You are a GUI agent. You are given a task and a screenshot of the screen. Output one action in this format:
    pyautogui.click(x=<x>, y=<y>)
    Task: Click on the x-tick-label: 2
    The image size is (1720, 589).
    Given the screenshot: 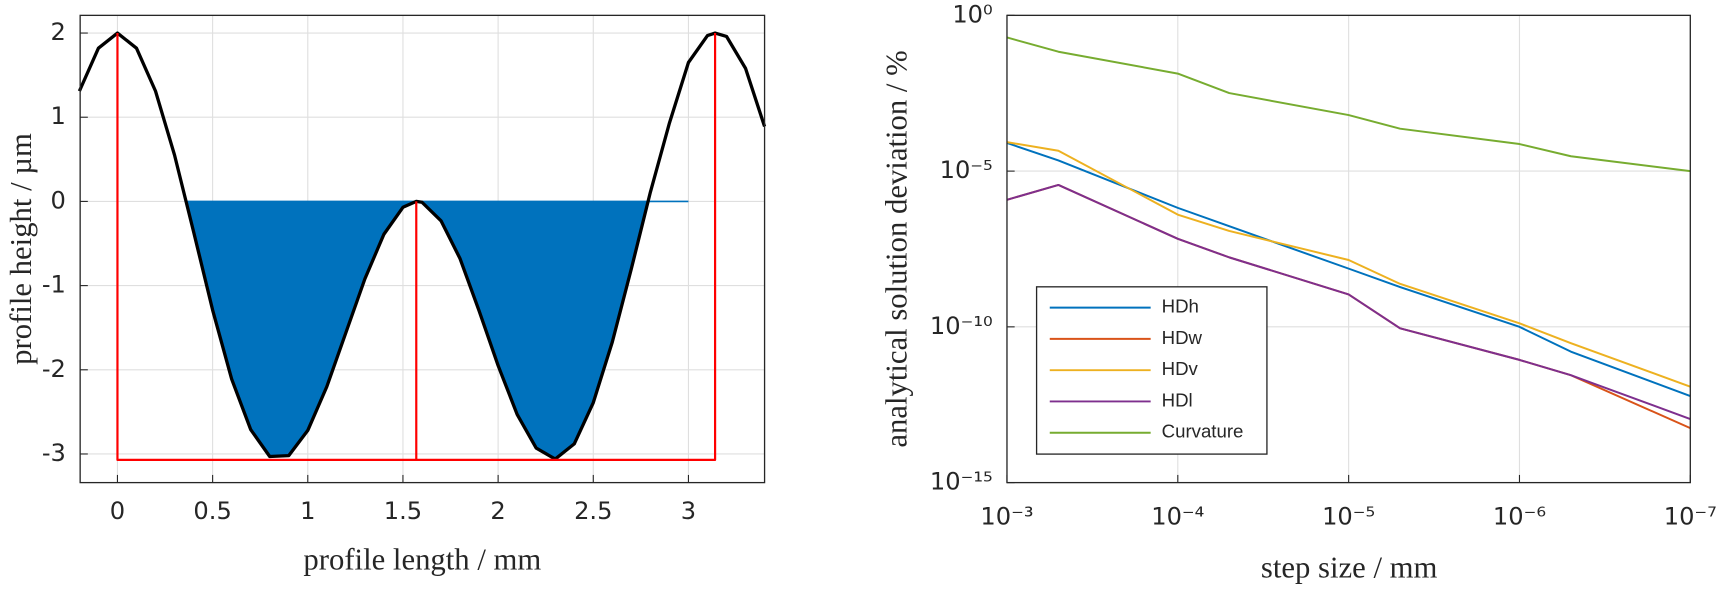 What is the action you would take?
    pyautogui.click(x=497, y=511)
    